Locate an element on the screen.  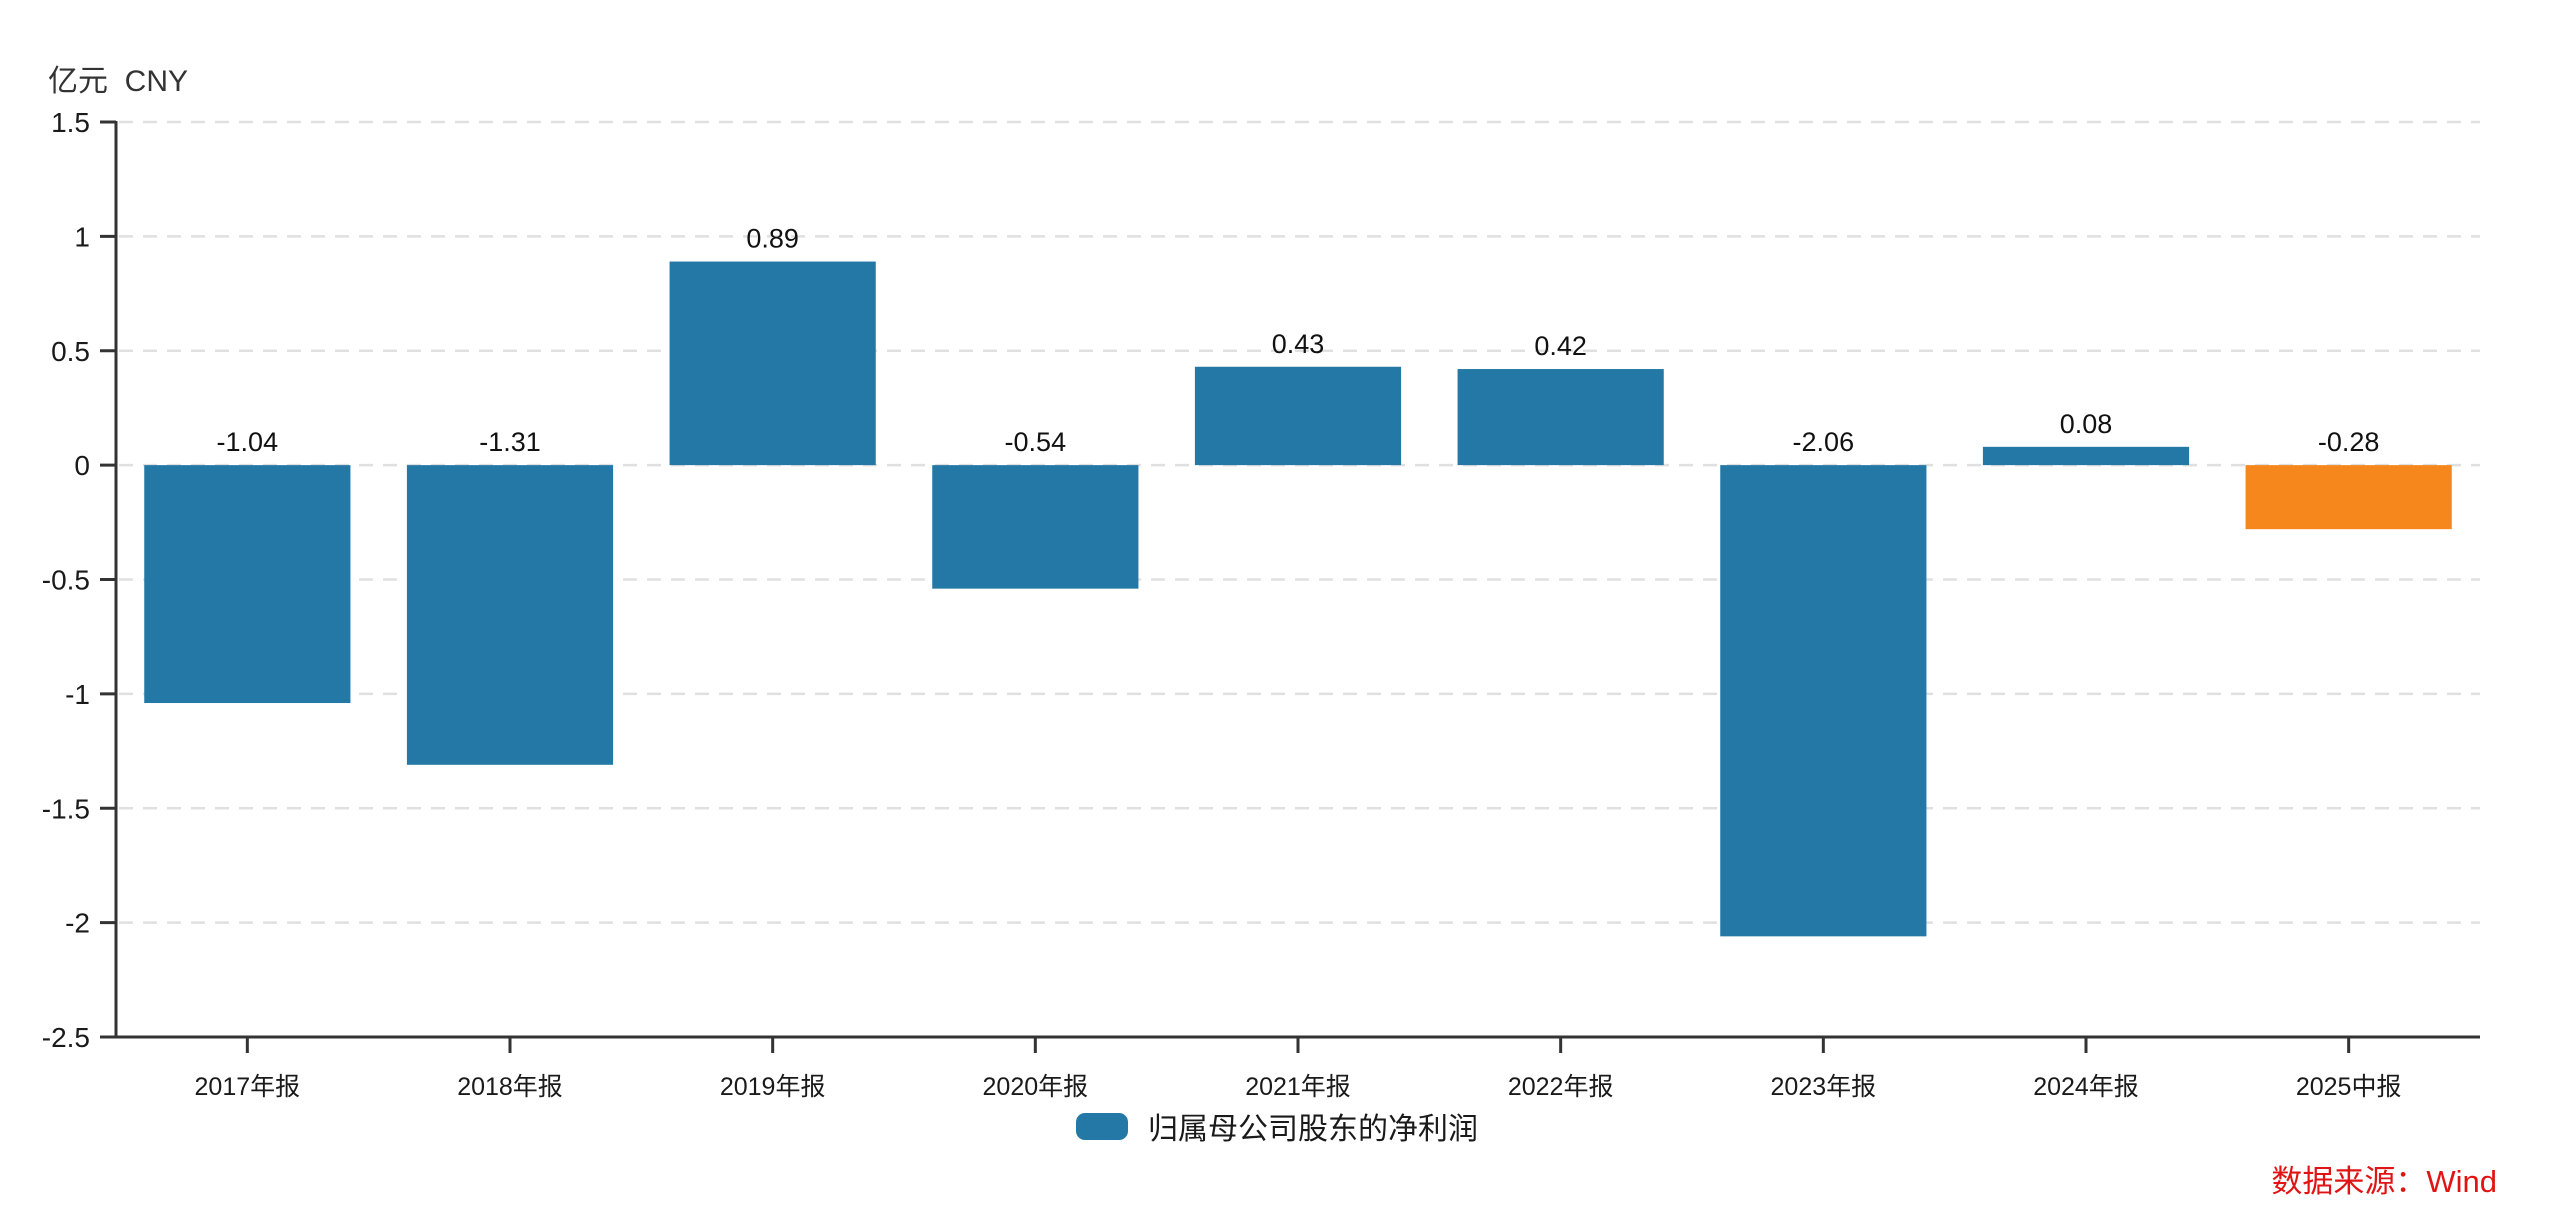
x-tick-label: 2022年报 is located at coordinates (1561, 1087).